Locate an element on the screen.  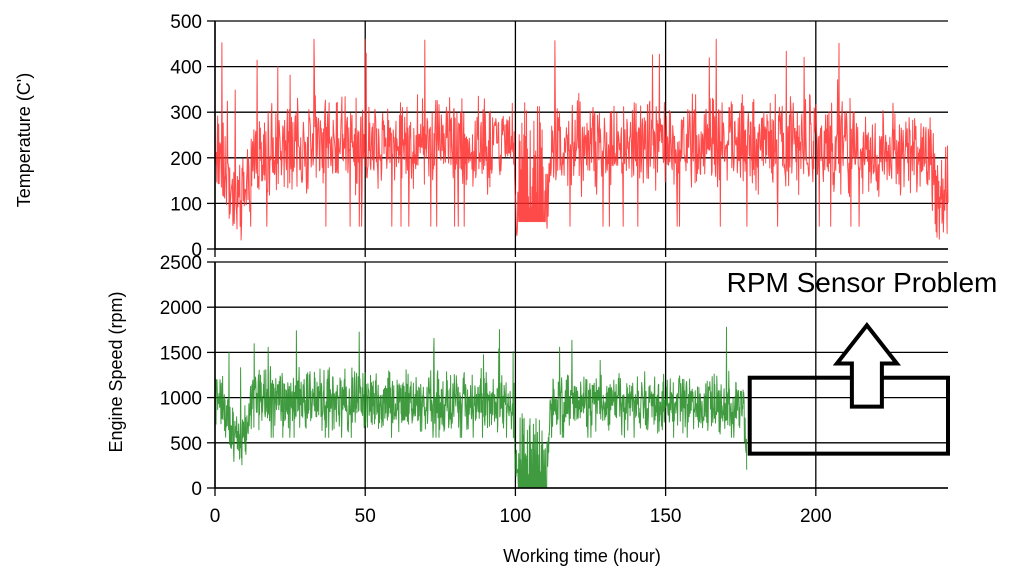
x-tick-label-0: 0 is located at coordinates (215, 516).